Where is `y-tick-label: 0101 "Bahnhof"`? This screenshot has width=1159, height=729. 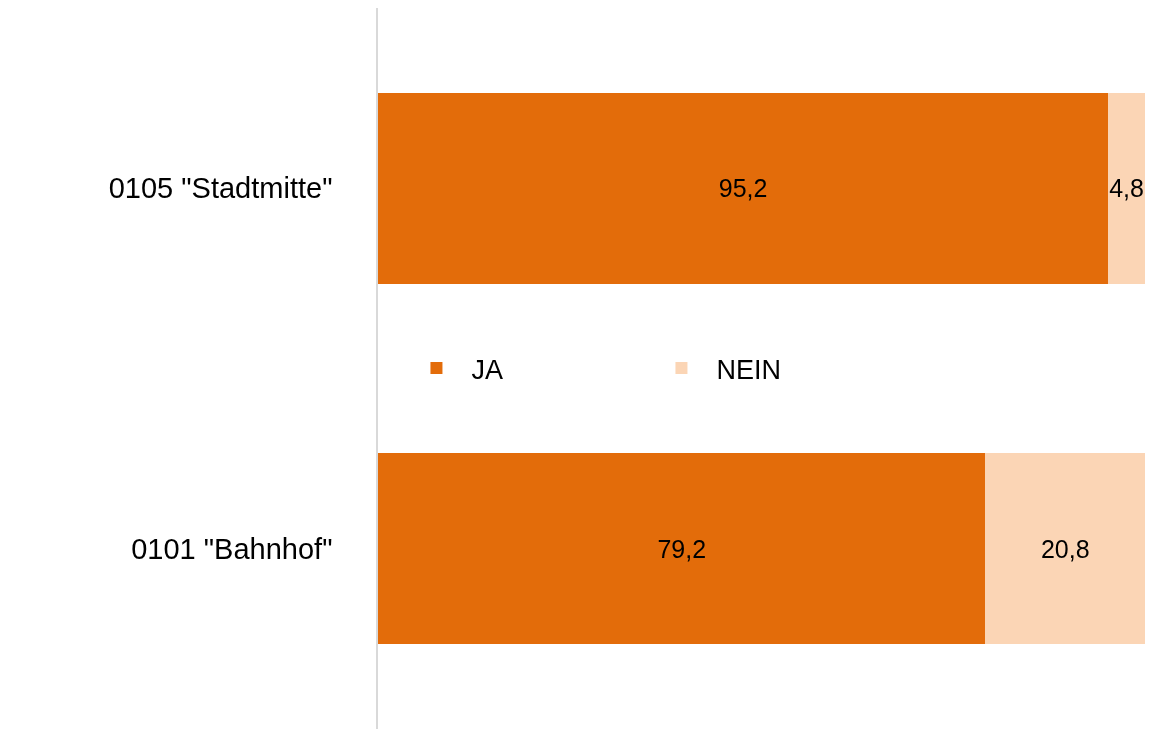
y-tick-label: 0101 "Bahnhof" is located at coordinates (232, 548).